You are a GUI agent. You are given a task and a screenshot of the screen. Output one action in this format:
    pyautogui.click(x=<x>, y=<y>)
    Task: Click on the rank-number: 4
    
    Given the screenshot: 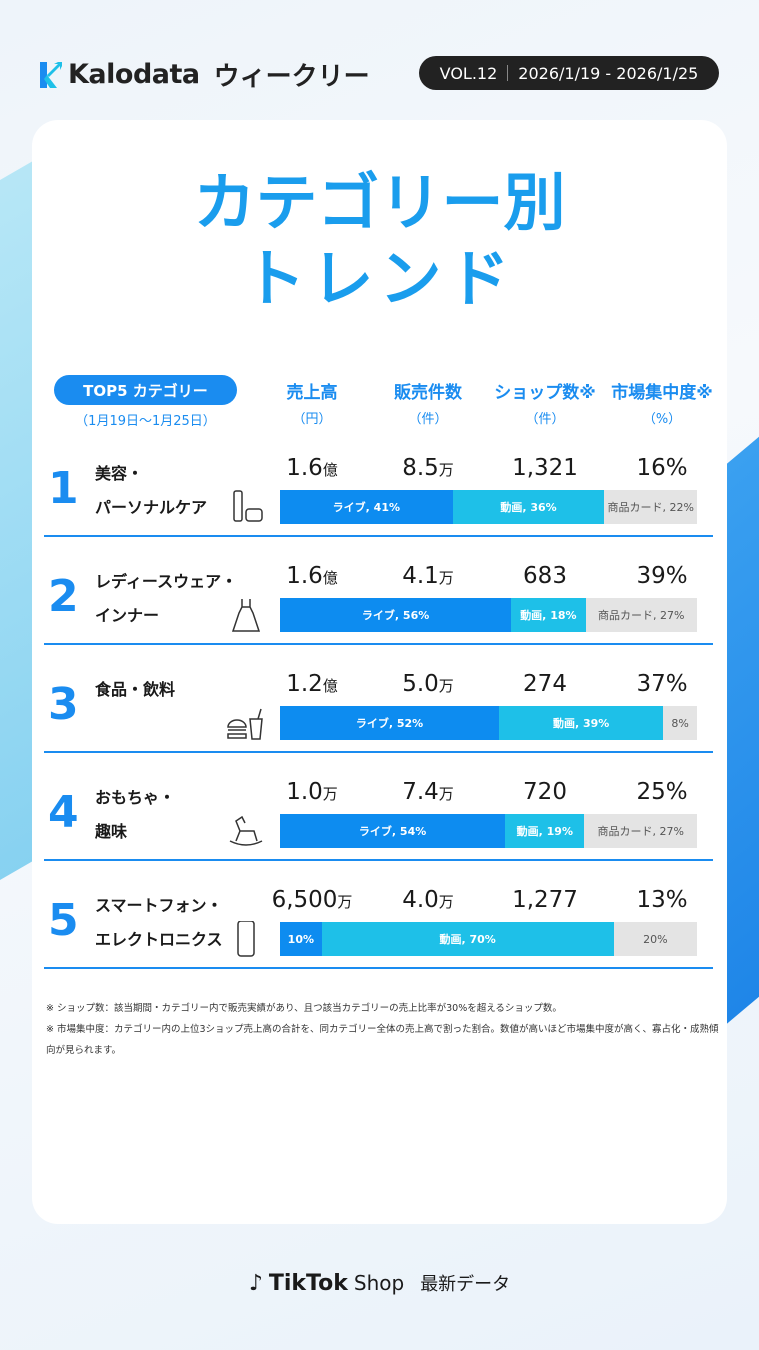 What is the action you would take?
    pyautogui.click(x=63, y=812)
    